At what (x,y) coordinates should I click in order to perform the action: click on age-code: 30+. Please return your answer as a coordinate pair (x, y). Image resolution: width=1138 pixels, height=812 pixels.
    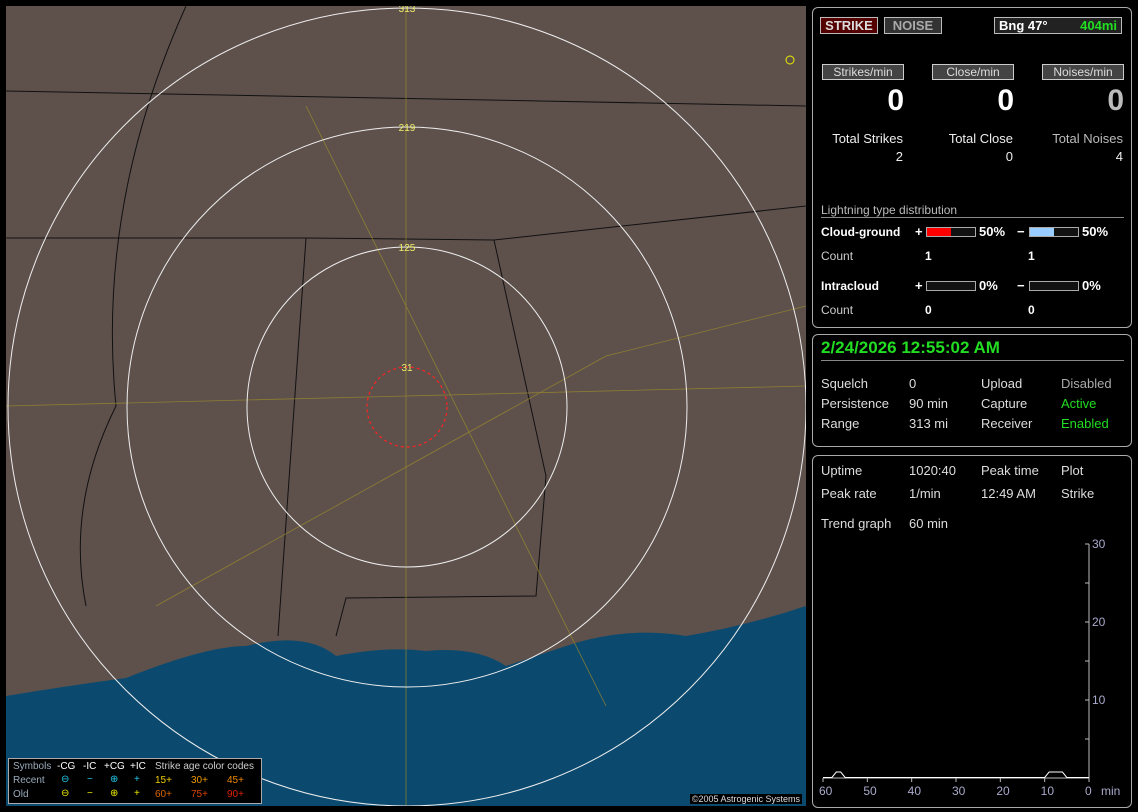
    Looking at the image, I should click on (199, 780).